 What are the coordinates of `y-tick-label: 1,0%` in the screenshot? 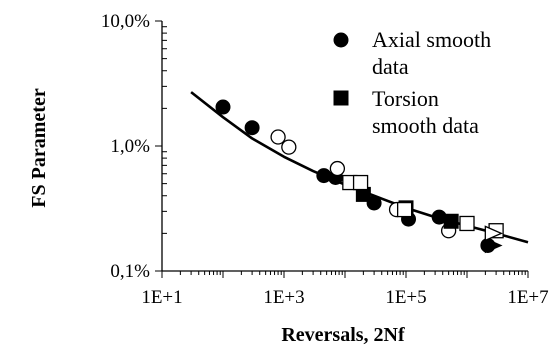 It's located at (130, 146).